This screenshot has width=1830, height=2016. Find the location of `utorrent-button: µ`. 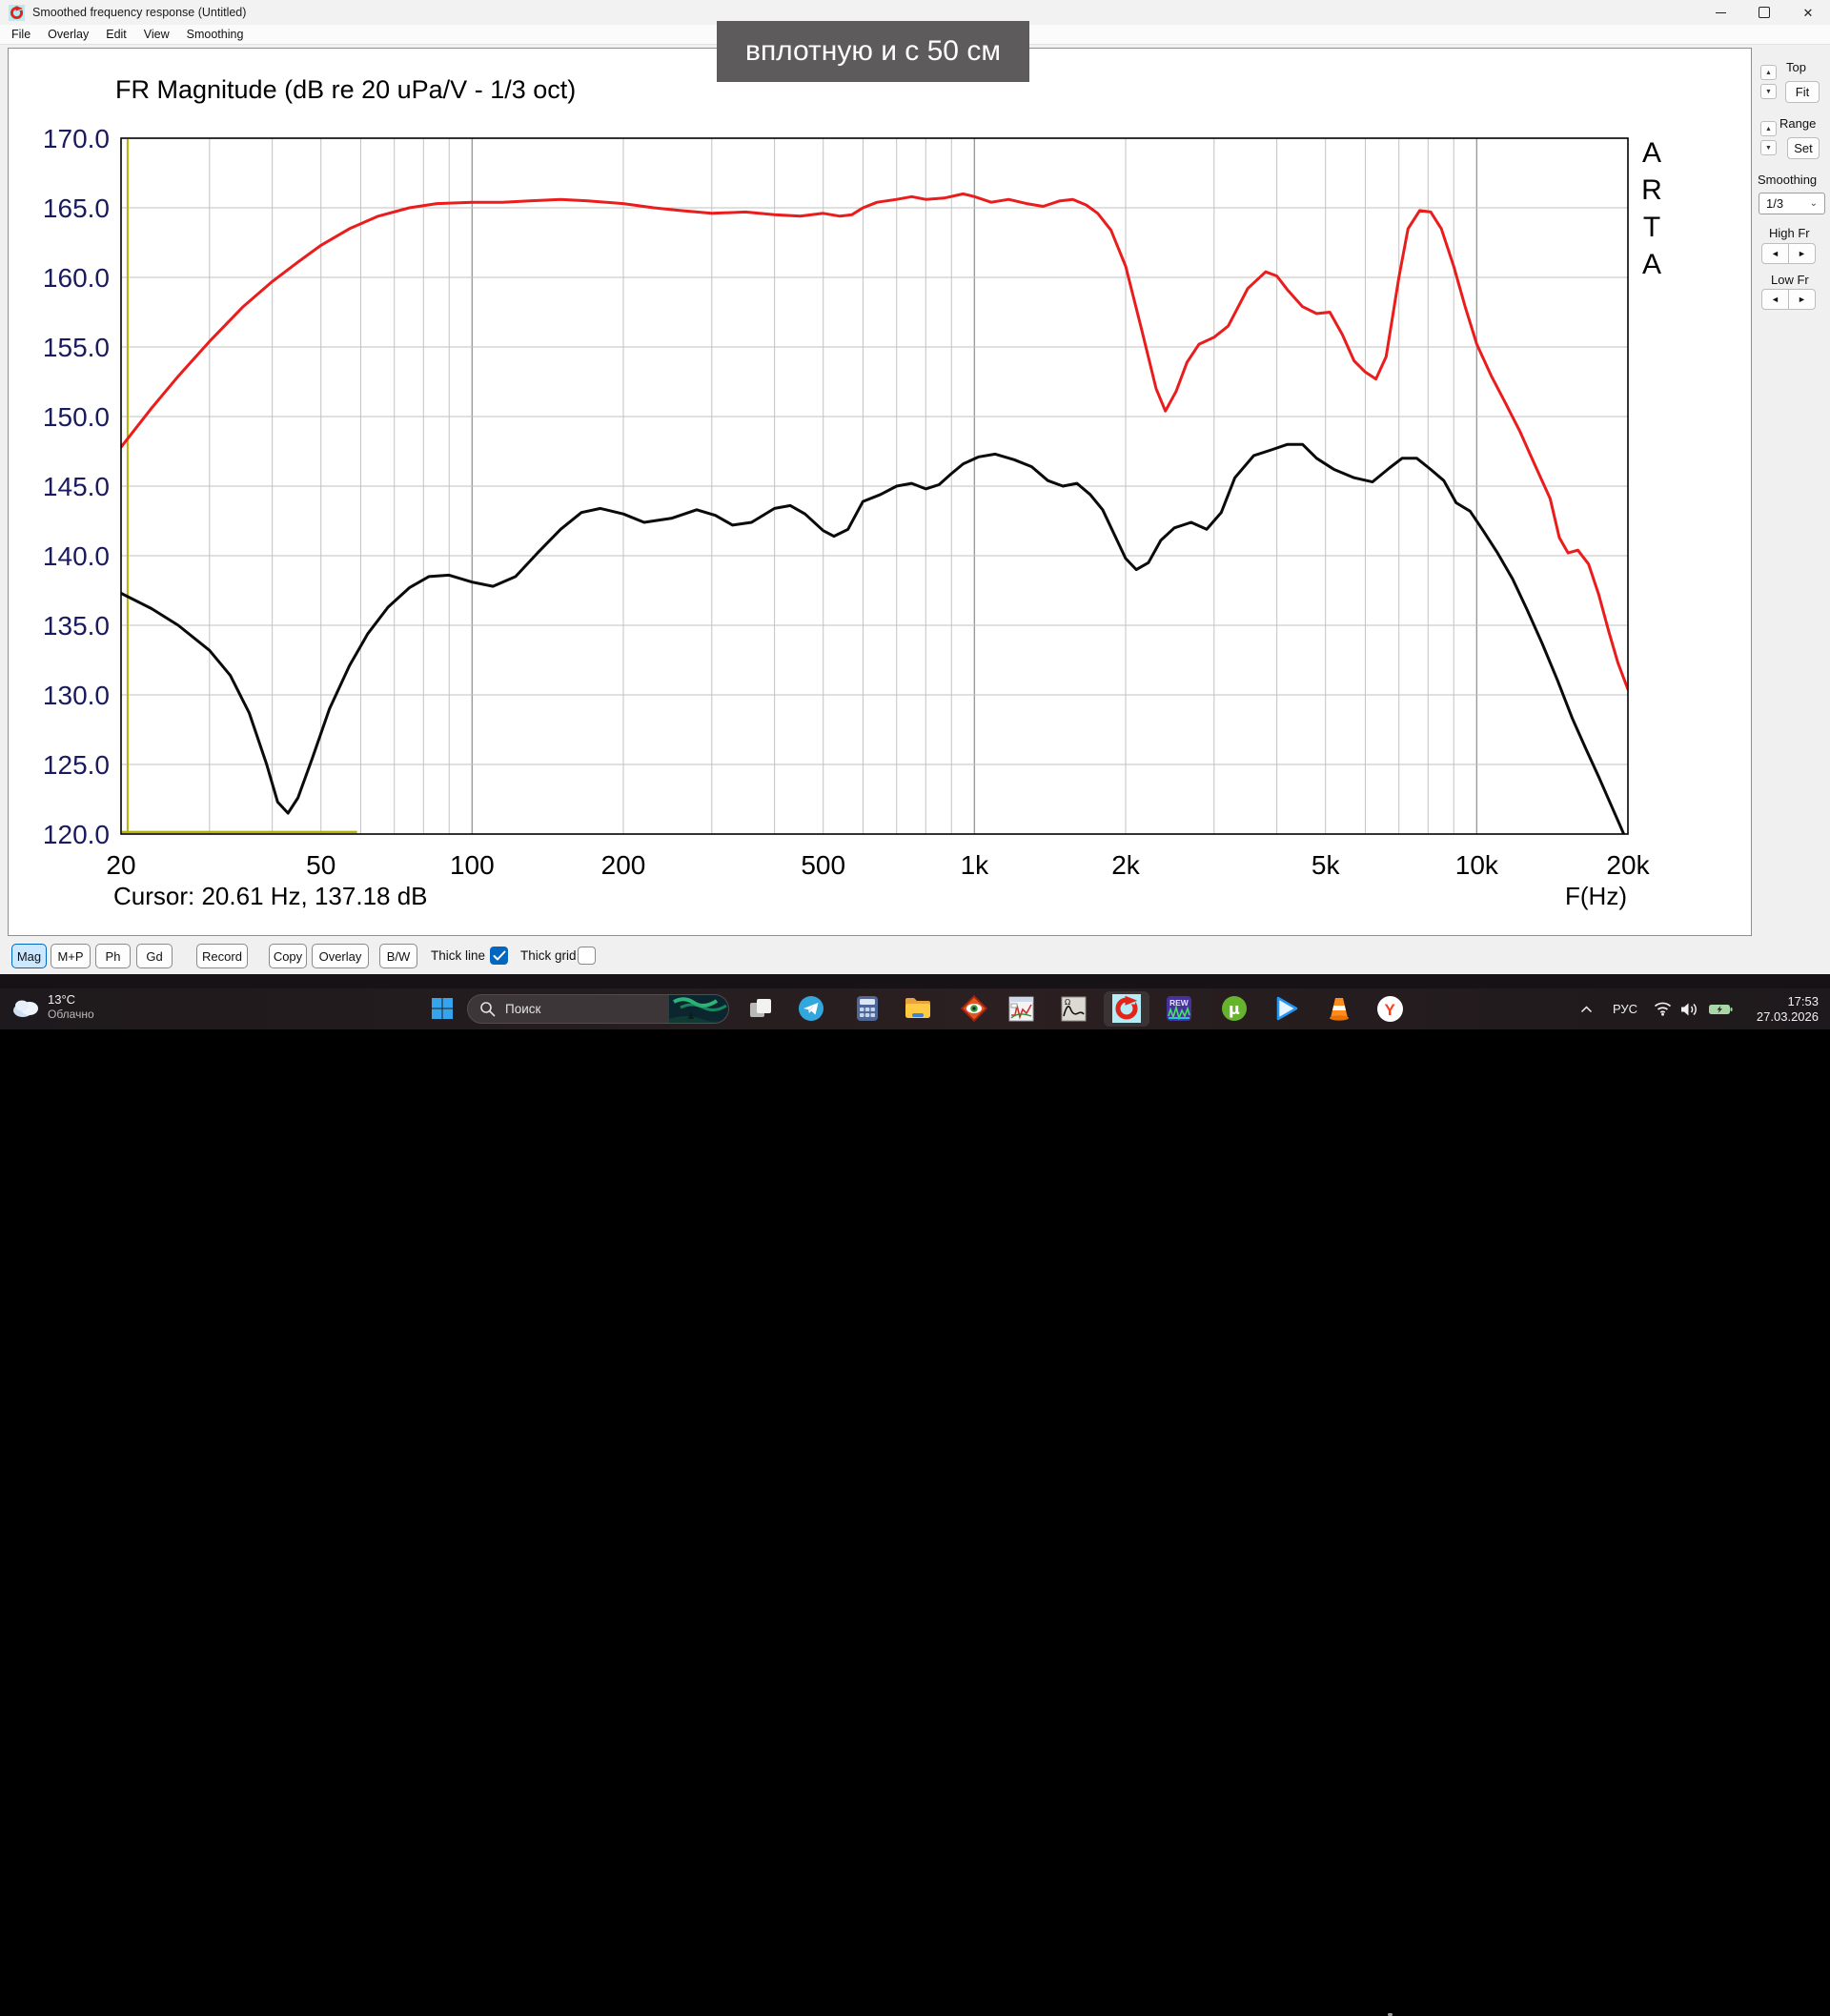

utorrent-button: µ is located at coordinates (1234, 1008).